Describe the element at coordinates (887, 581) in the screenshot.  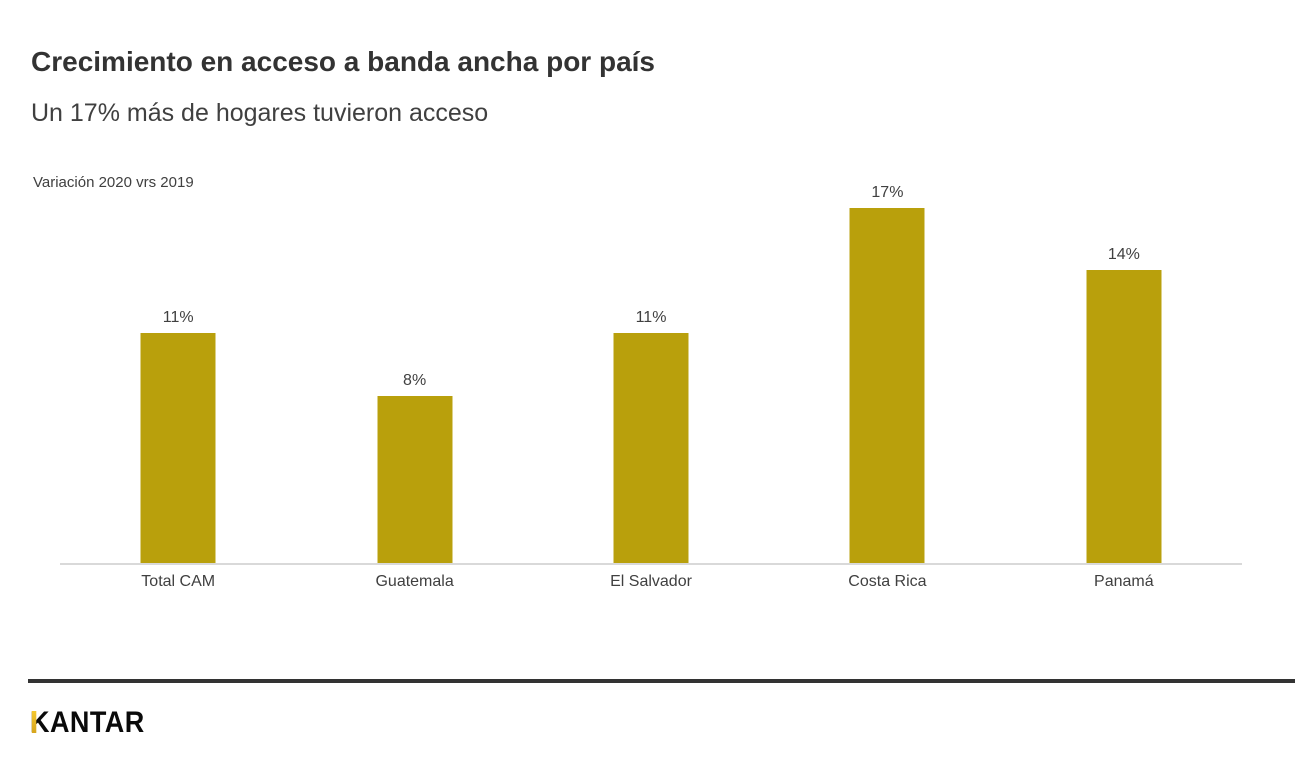
I see `category-label: Costa Rica` at that location.